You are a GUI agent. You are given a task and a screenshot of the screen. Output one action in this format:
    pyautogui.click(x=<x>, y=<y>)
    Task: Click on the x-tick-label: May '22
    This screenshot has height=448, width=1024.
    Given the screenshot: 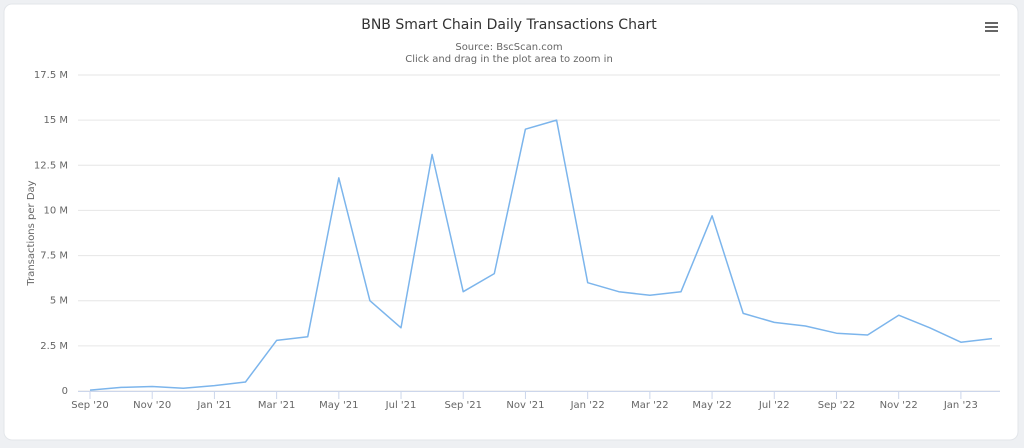 What is the action you would take?
    pyautogui.click(x=711, y=405)
    